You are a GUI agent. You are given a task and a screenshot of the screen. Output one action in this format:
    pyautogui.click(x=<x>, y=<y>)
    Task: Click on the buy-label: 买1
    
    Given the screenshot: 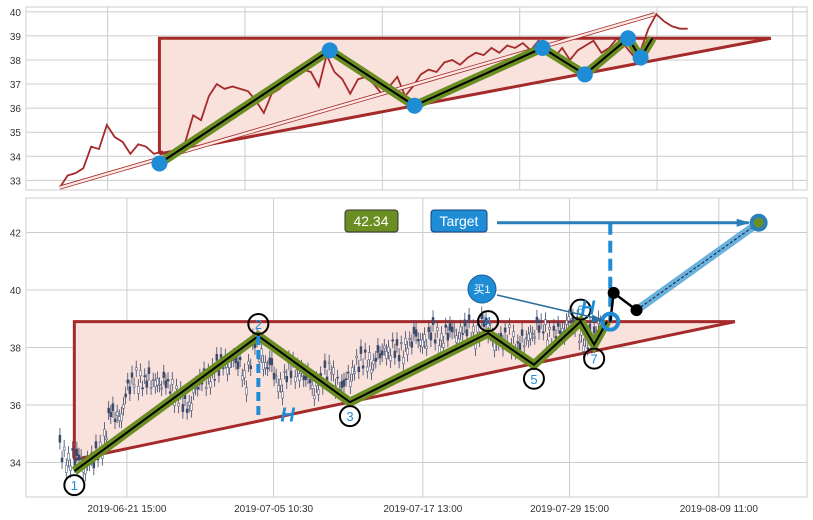 What is the action you would take?
    pyautogui.click(x=481, y=289)
    